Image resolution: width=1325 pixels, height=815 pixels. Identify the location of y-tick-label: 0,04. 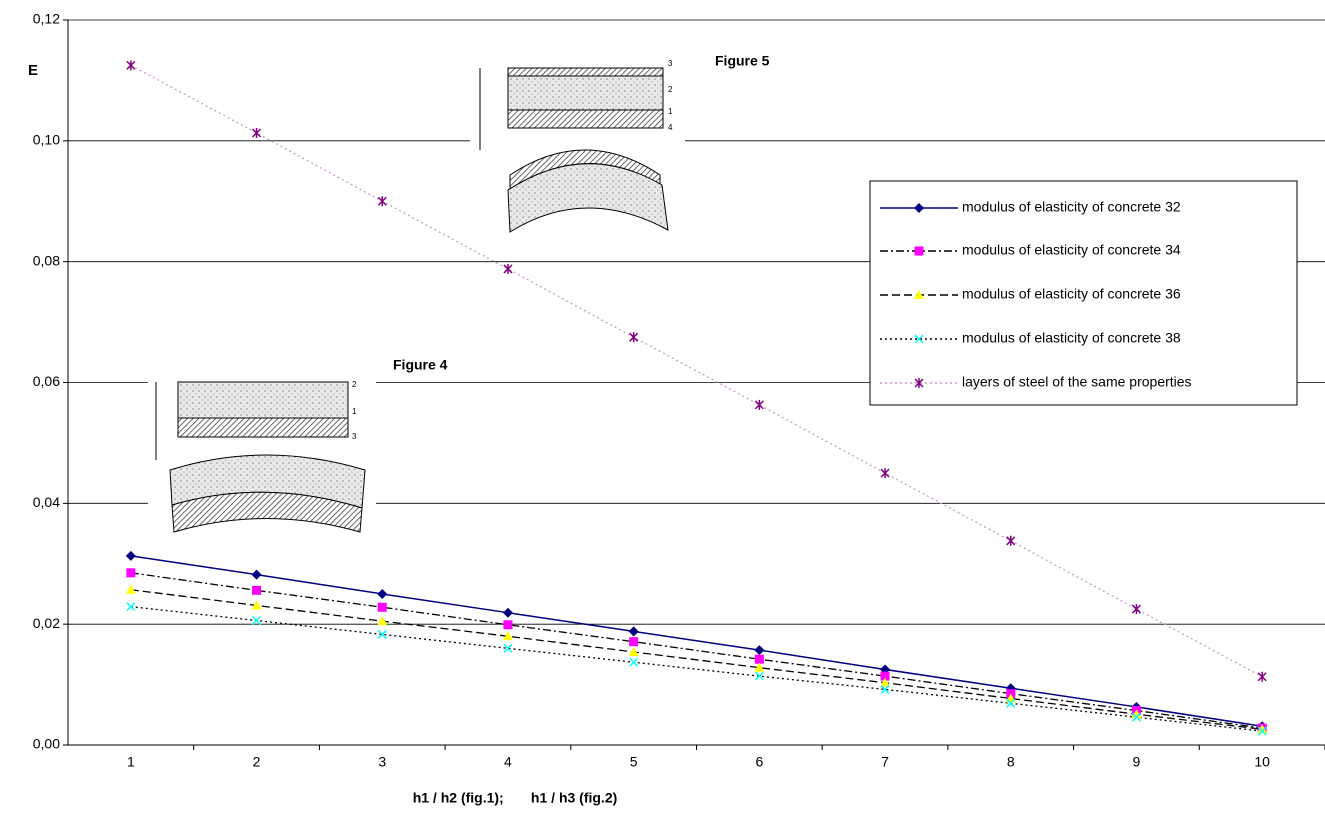
(46, 502).